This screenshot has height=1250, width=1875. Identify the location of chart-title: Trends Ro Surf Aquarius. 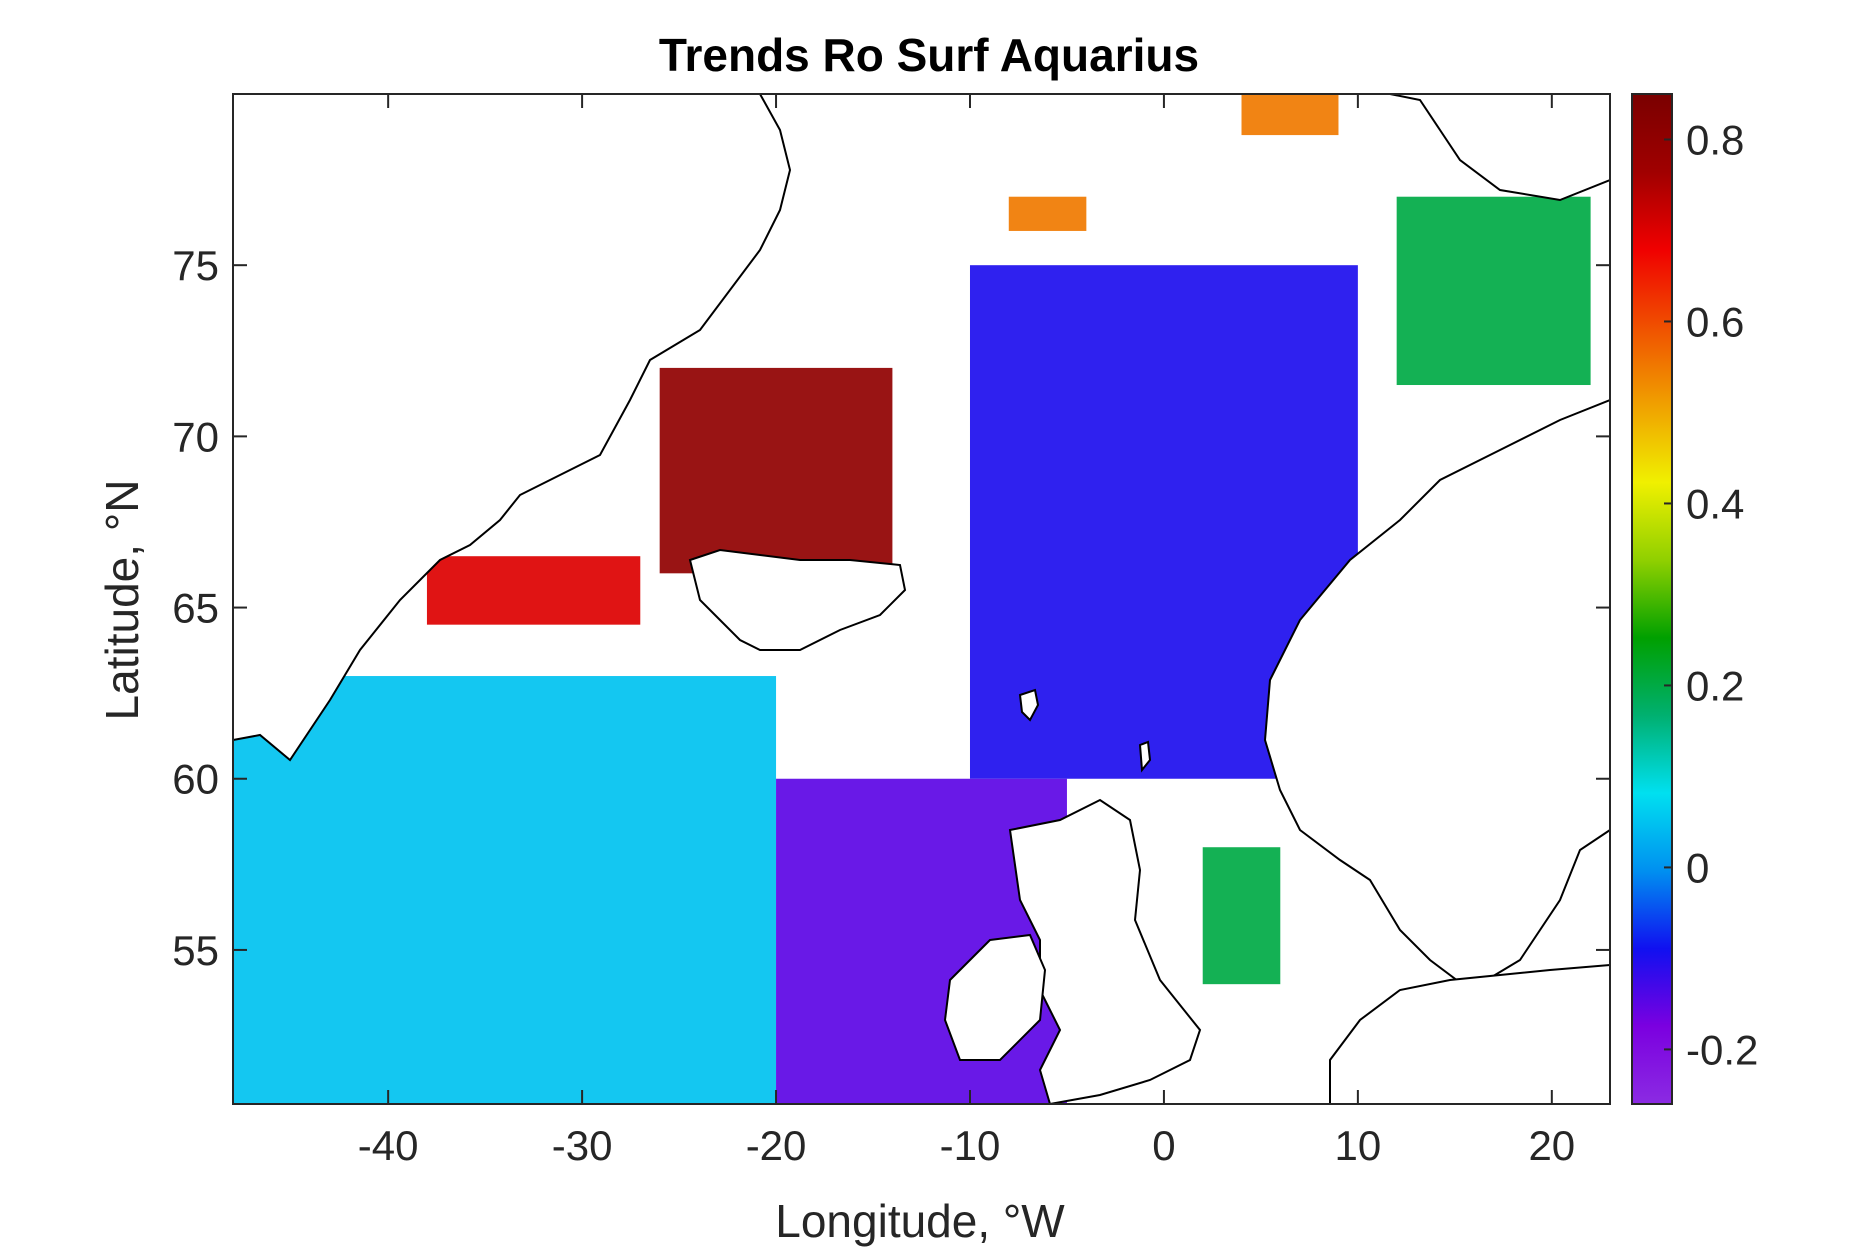
(929, 55).